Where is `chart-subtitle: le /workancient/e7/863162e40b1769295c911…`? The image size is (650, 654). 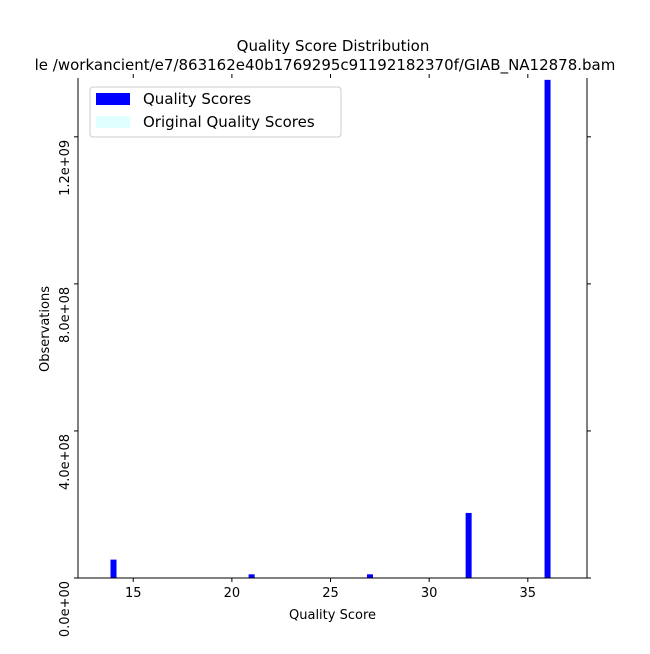 chart-subtitle: le /workancient/e7/863162e40b1769295c911… is located at coordinates (325, 65).